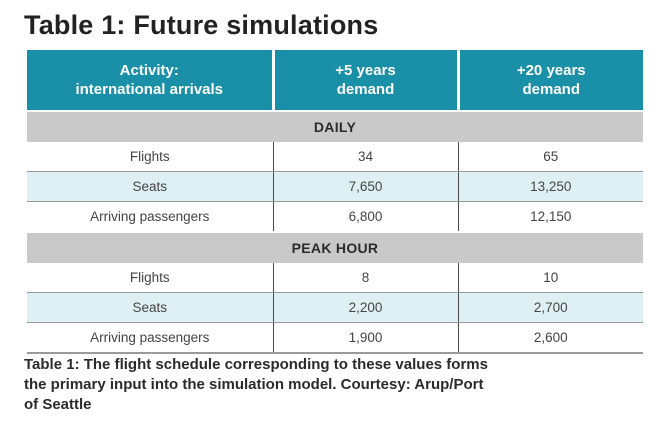 The width and height of the screenshot is (665, 442). Describe the element at coordinates (550, 338) in the screenshot. I see `cell-plus-20: 2,600` at that location.